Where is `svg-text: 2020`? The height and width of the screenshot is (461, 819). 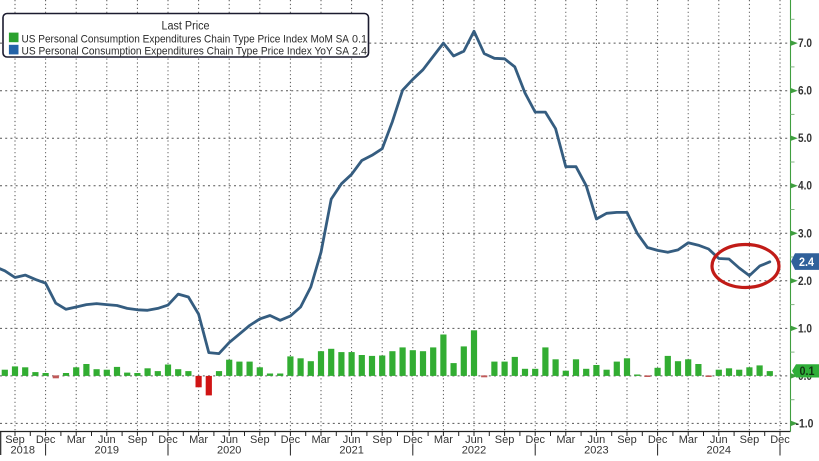
svg-text: 2020 is located at coordinates (229, 451).